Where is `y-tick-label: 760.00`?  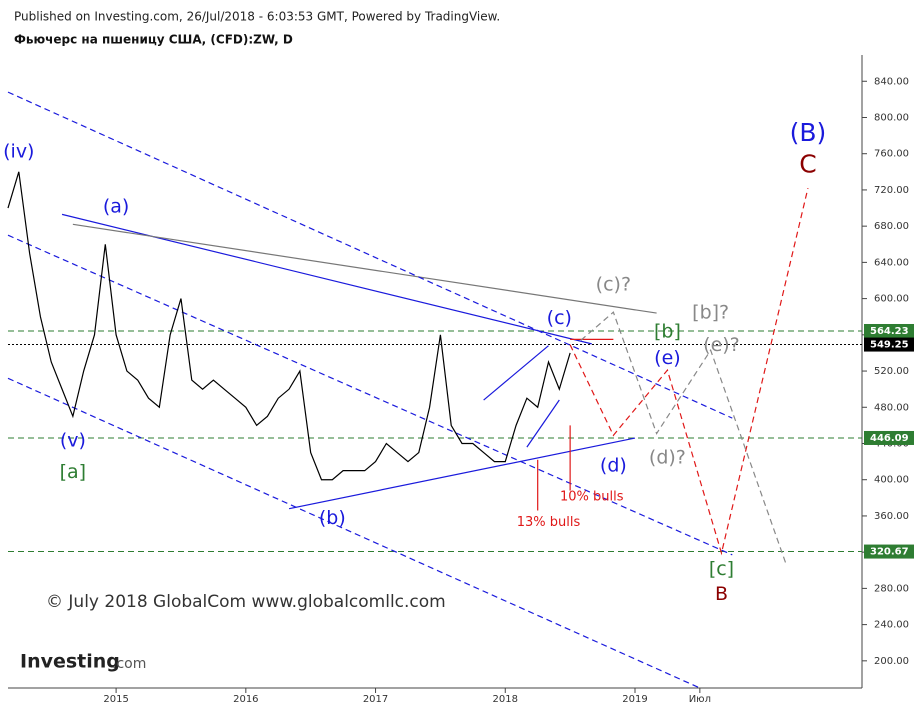
y-tick-label: 760.00 is located at coordinates (891, 154).